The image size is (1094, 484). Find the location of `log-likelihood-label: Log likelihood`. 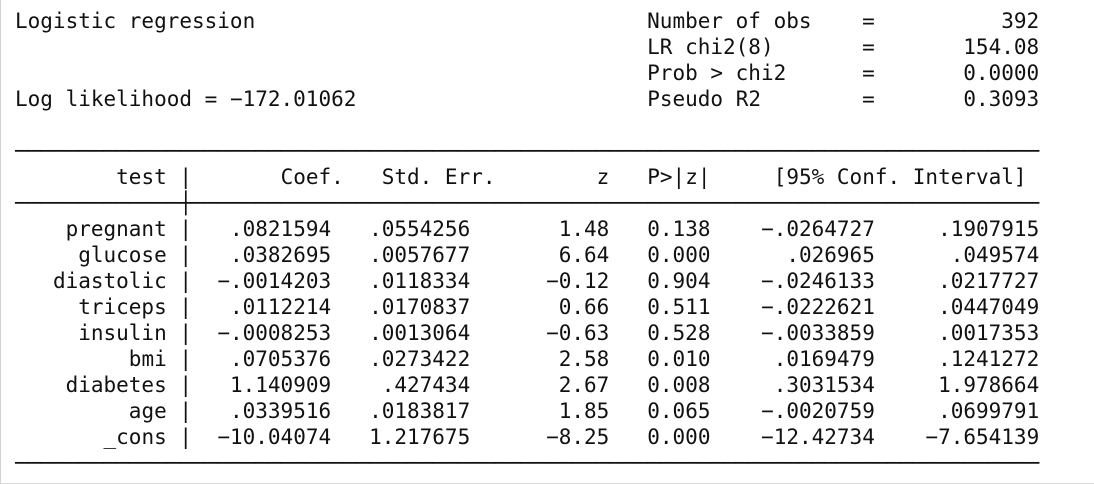

log-likelihood-label: Log likelihood is located at coordinates (104, 99).